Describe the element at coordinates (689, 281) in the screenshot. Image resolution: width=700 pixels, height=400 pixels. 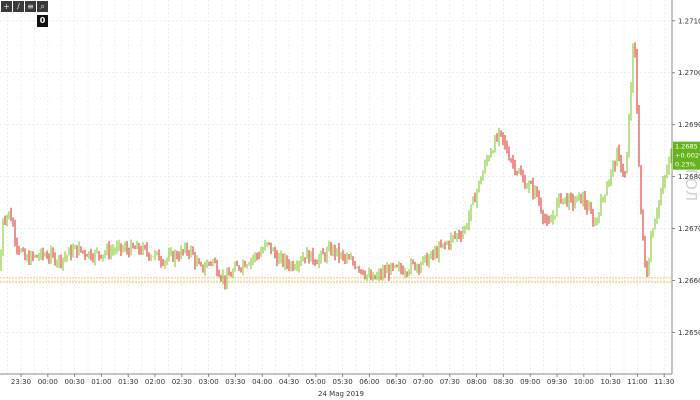
I see `y-tick-label: 1.2660` at that location.